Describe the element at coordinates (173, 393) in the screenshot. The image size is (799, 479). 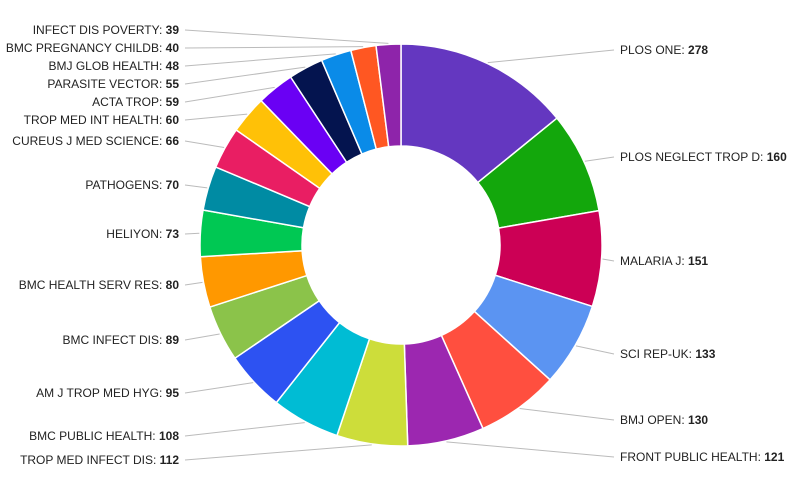
I see `label-value: 95` at that location.